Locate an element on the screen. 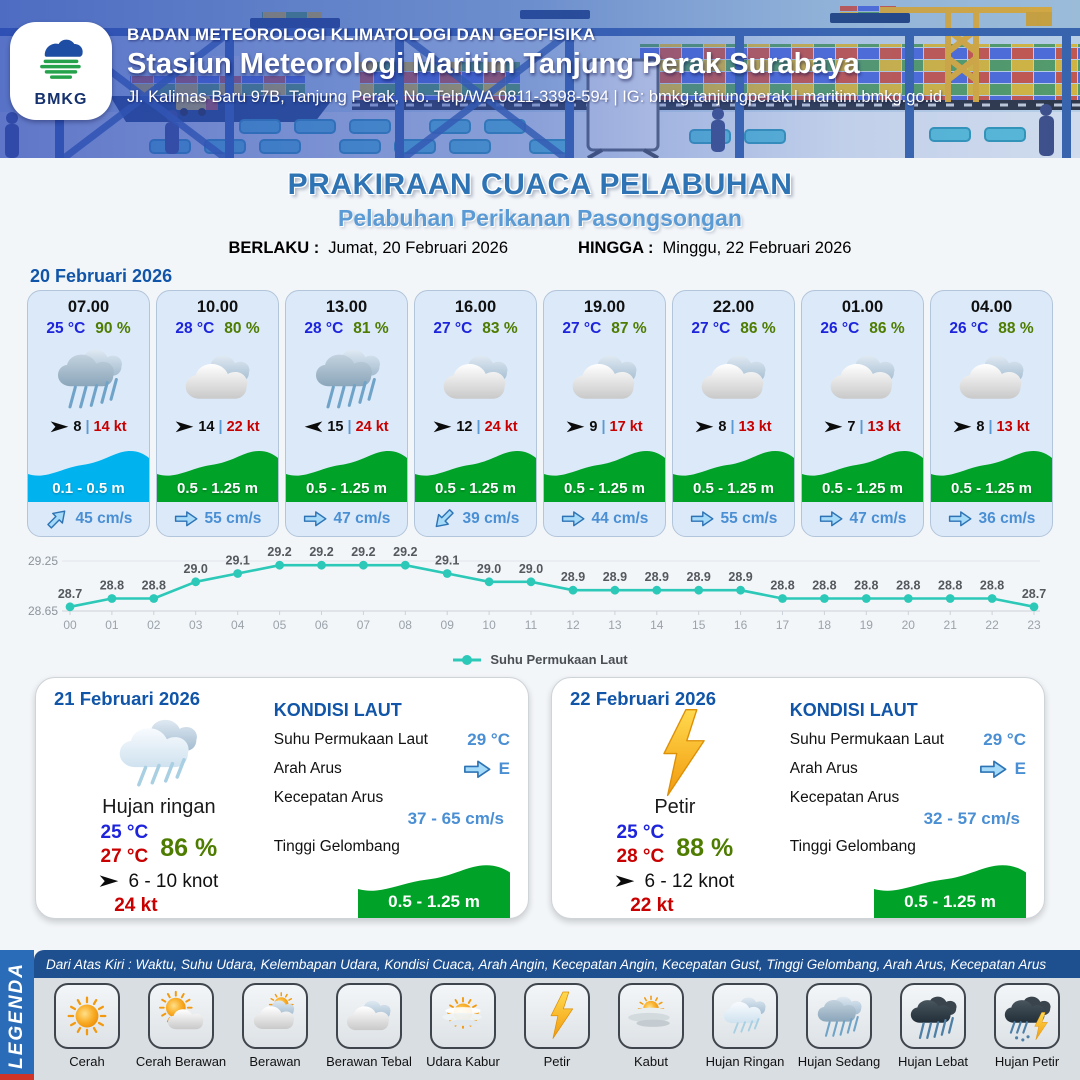  page-subtitle: Pelabuhan Perikanan Pasongsongan is located at coordinates (540, 218).